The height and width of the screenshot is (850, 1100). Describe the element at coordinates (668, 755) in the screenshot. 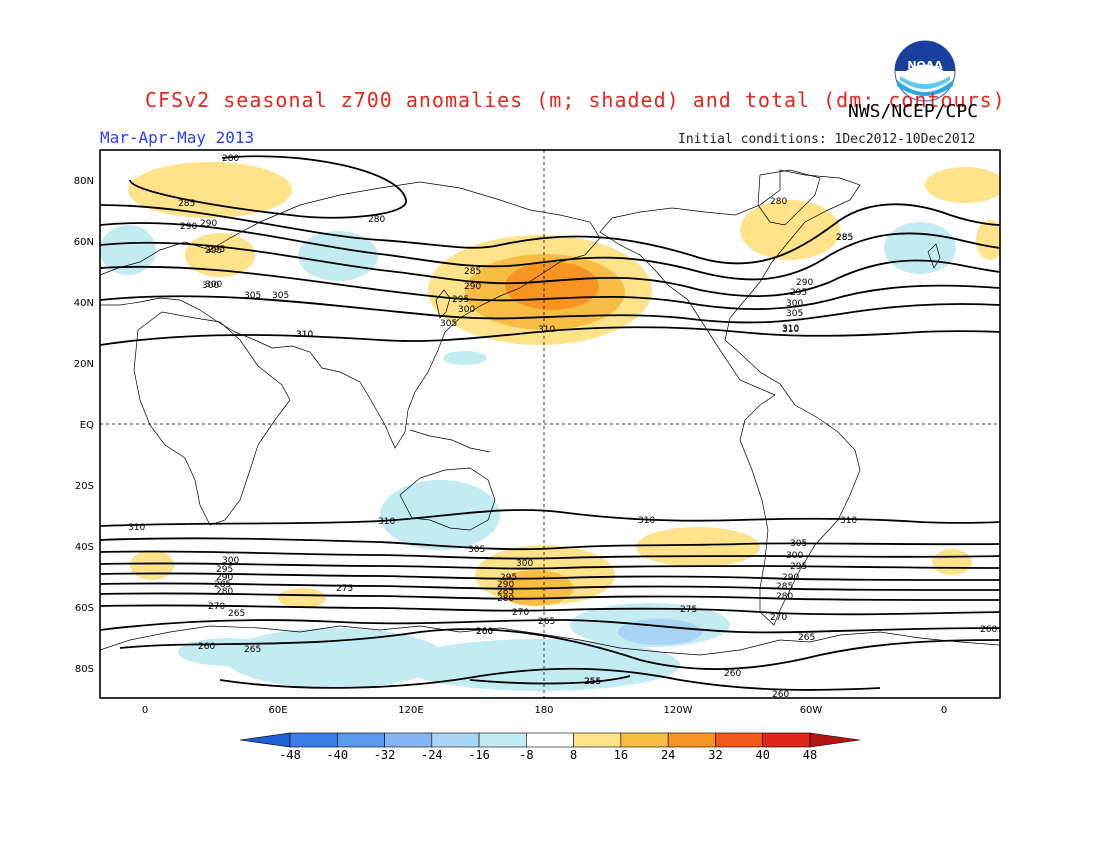

I see `colorbar-tick-label: 24` at that location.